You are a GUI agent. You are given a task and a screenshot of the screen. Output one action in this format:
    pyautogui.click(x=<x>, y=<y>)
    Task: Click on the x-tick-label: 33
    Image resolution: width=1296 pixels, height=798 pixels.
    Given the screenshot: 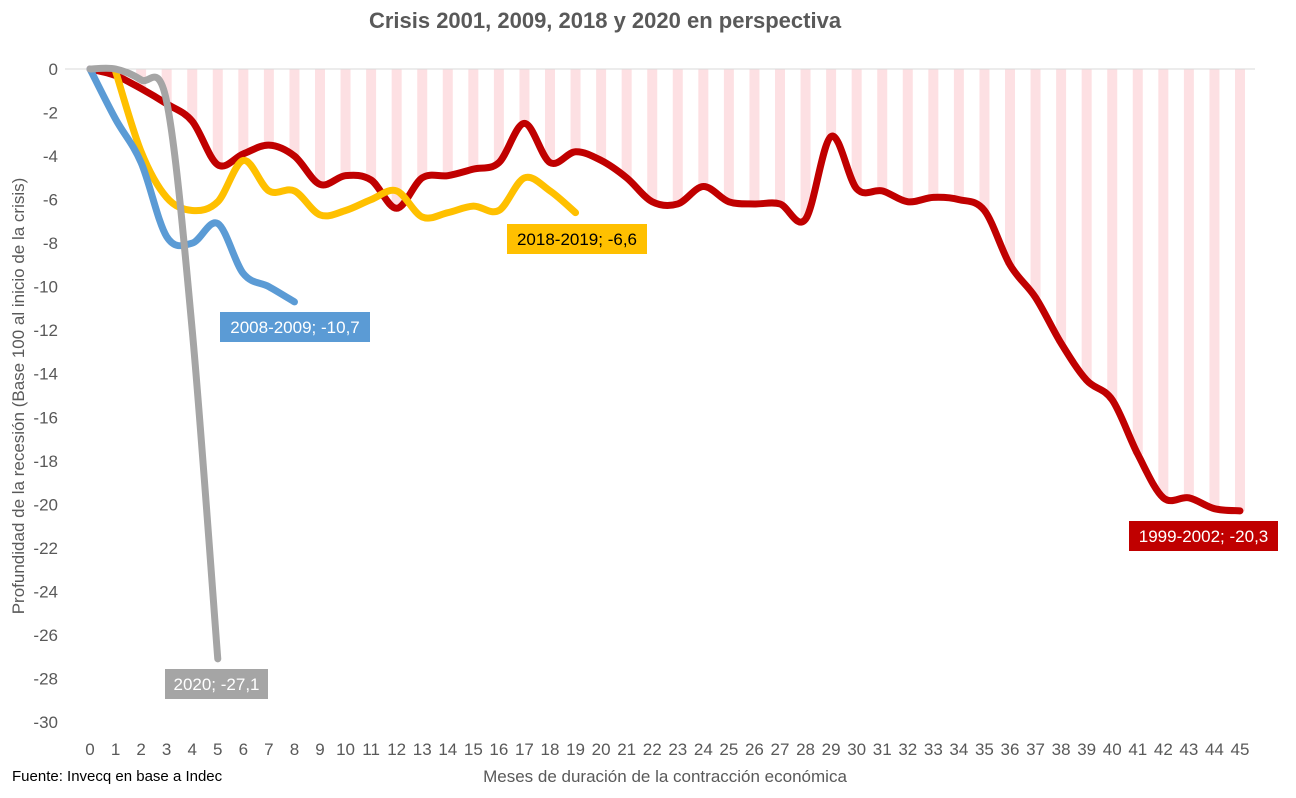 What is the action you would take?
    pyautogui.click(x=933, y=749)
    